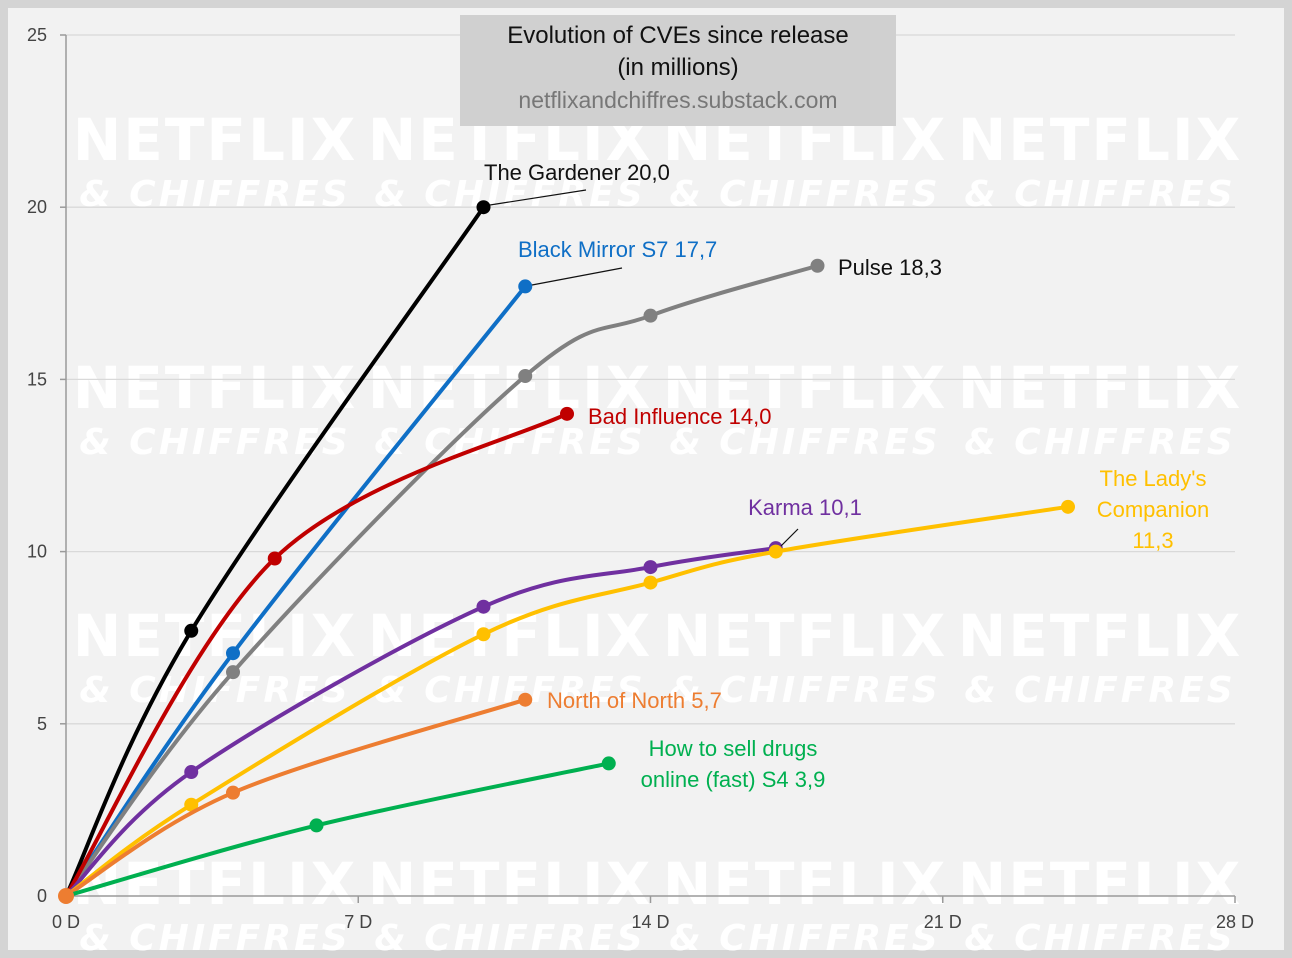 Image resolution: width=1292 pixels, height=958 pixels. What do you see at coordinates (1153, 478) in the screenshot?
I see `series-label: The Lady's` at bounding box center [1153, 478].